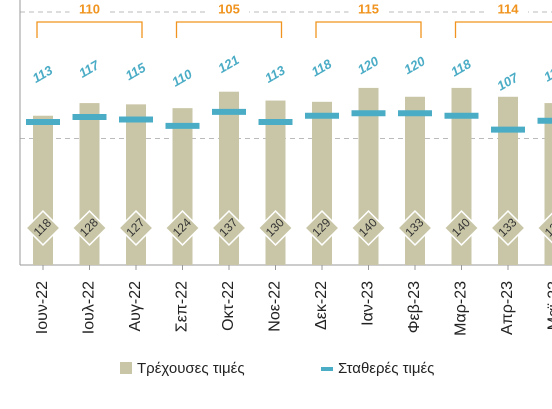  Describe the element at coordinates (126, 368) in the screenshot. I see `legend-swatch` at that location.